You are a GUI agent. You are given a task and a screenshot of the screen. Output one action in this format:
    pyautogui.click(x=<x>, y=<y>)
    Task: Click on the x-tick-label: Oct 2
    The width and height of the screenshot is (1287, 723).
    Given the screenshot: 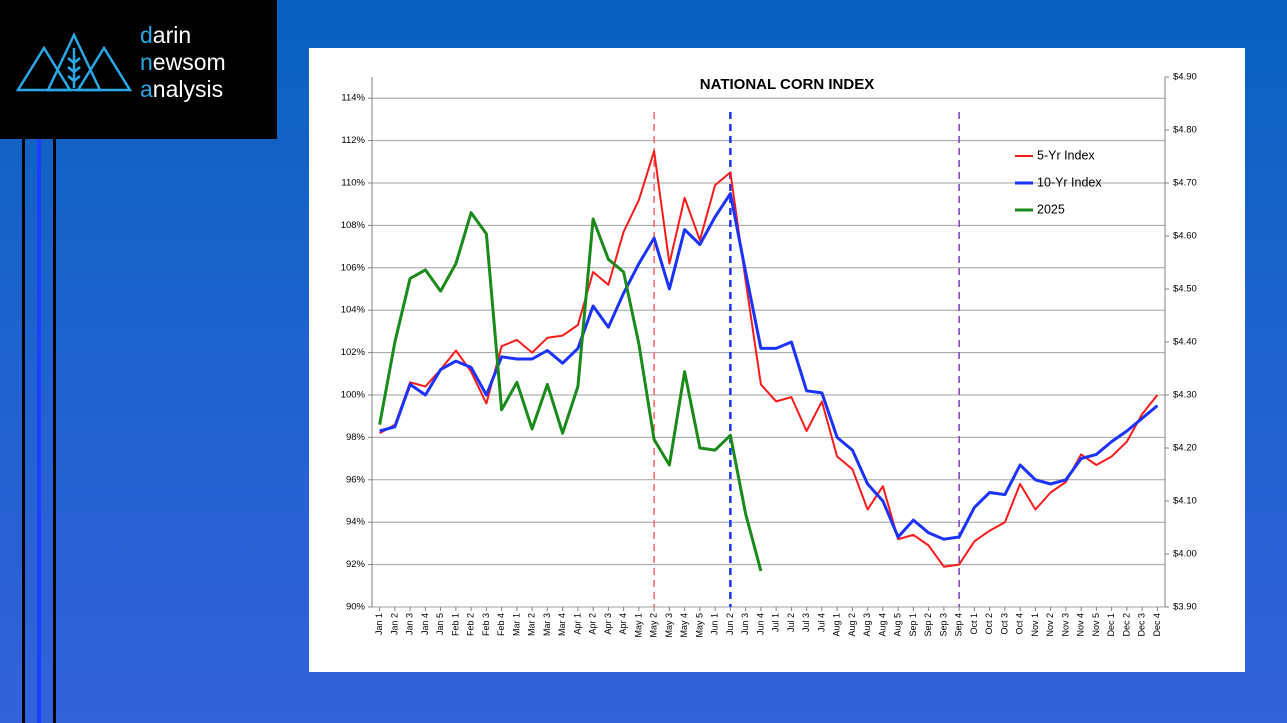 What is the action you would take?
    pyautogui.click(x=989, y=624)
    